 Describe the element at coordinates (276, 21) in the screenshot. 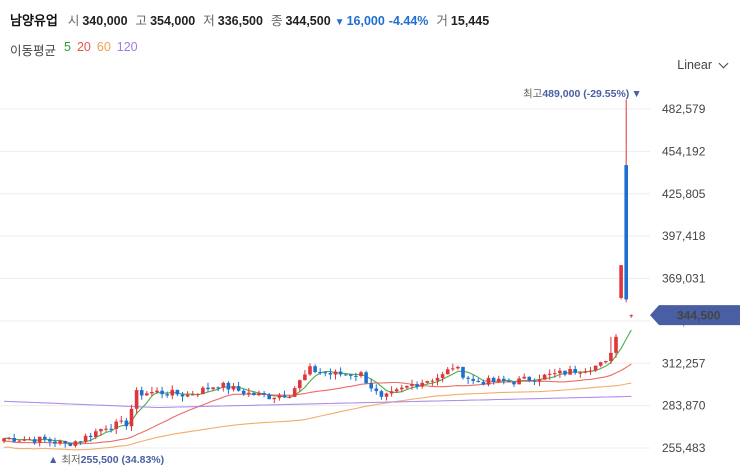

I see `close-label: 종` at that location.